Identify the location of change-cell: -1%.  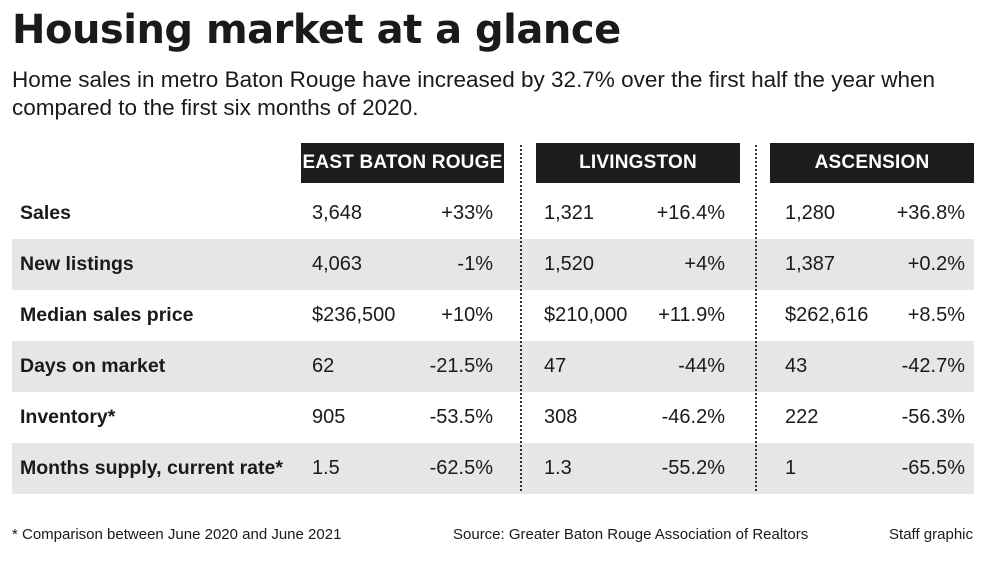
(475, 264).